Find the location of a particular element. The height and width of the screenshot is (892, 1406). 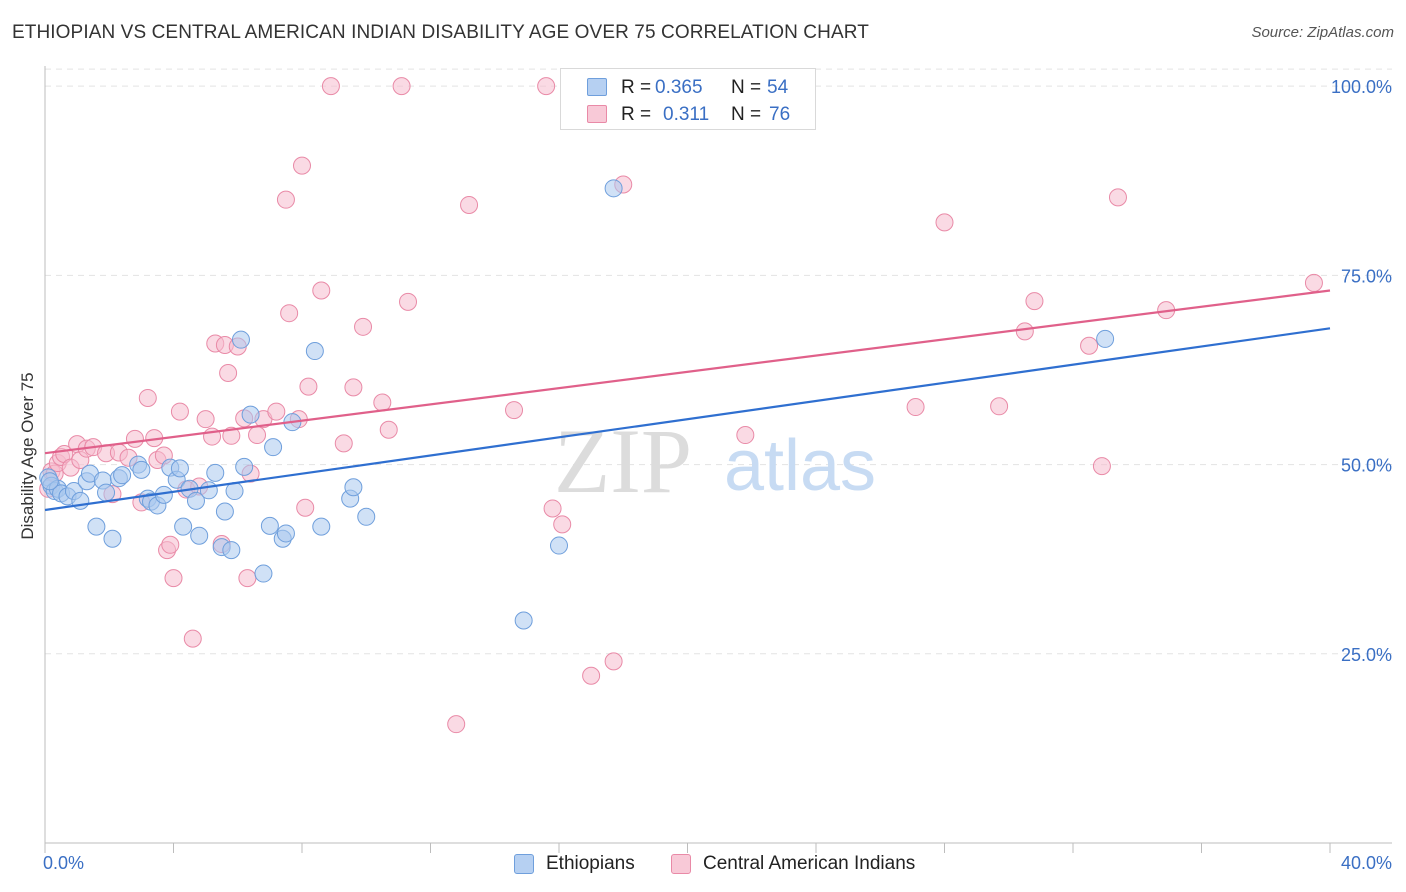

x-tick-label: 40.0% is located at coordinates (1366, 863).